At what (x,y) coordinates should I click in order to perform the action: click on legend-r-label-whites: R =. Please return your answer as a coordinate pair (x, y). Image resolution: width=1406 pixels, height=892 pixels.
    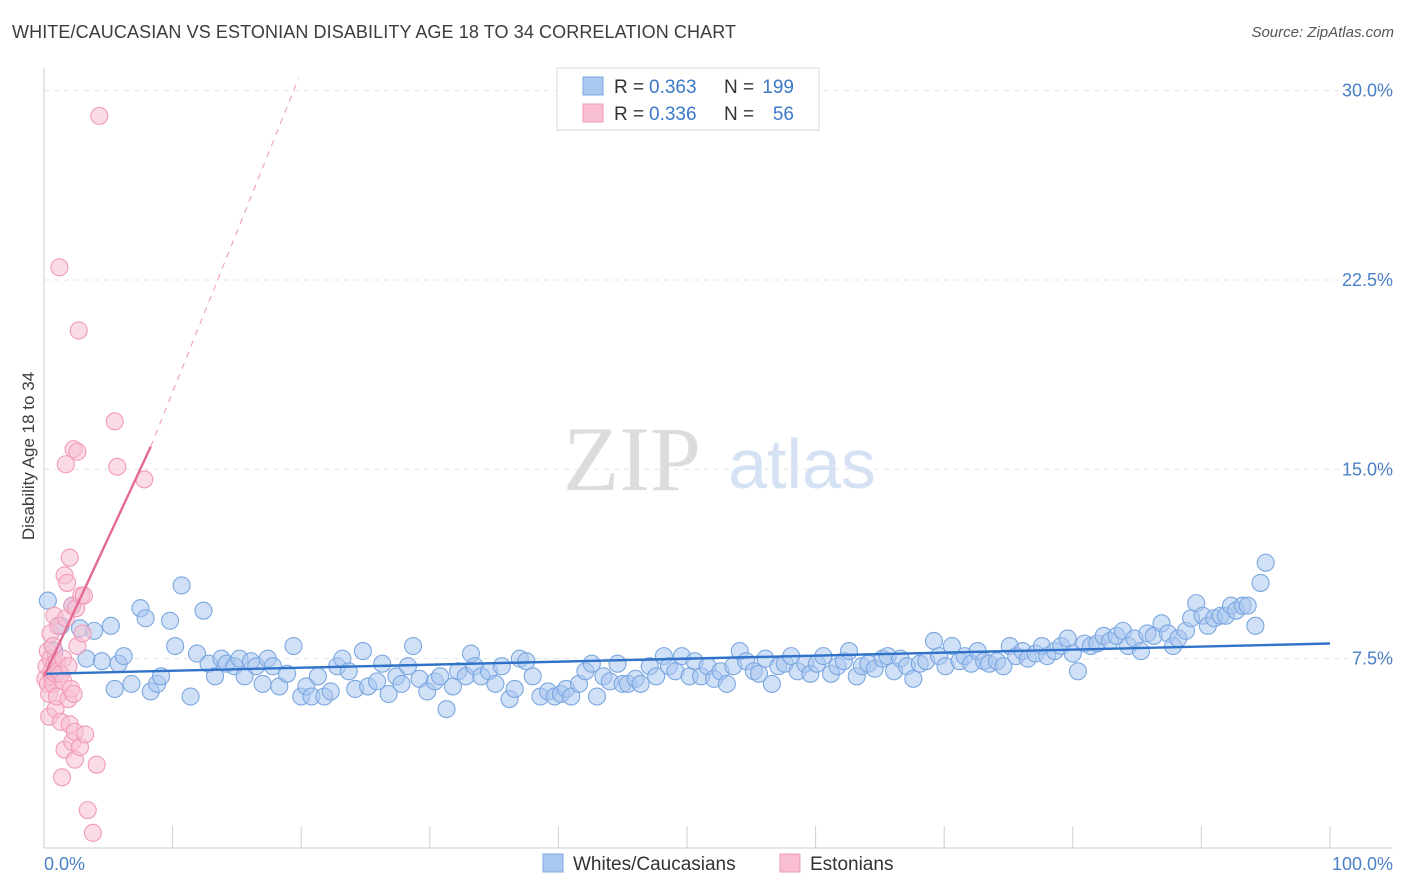
    Looking at the image, I should click on (629, 87).